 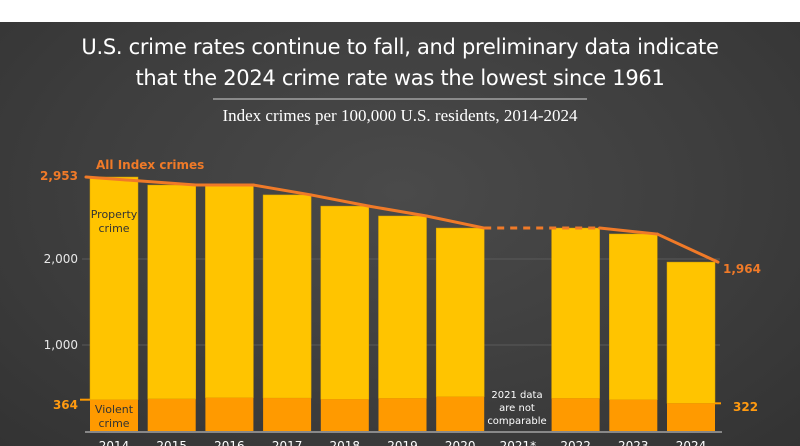 What do you see at coordinates (575, 313) in the screenshot?
I see `bar-property-2022` at bounding box center [575, 313].